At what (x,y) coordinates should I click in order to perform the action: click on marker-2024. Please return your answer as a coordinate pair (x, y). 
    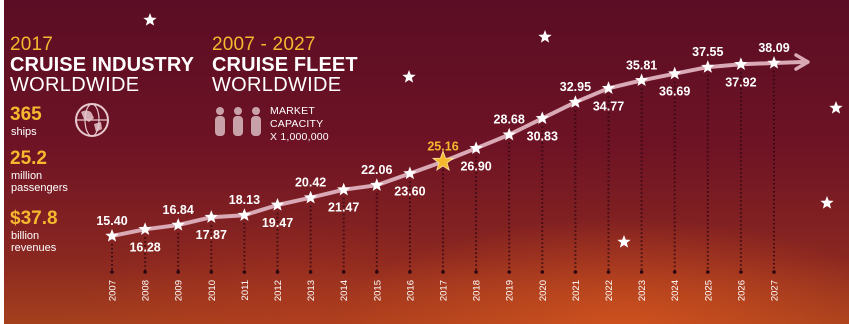
    Looking at the image, I should click on (675, 73).